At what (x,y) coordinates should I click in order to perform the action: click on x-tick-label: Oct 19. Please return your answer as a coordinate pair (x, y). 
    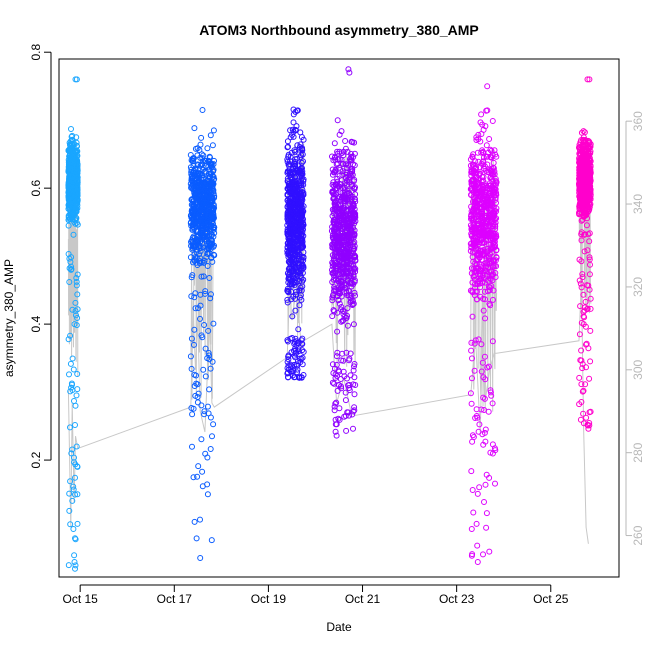
    Looking at the image, I should click on (269, 599).